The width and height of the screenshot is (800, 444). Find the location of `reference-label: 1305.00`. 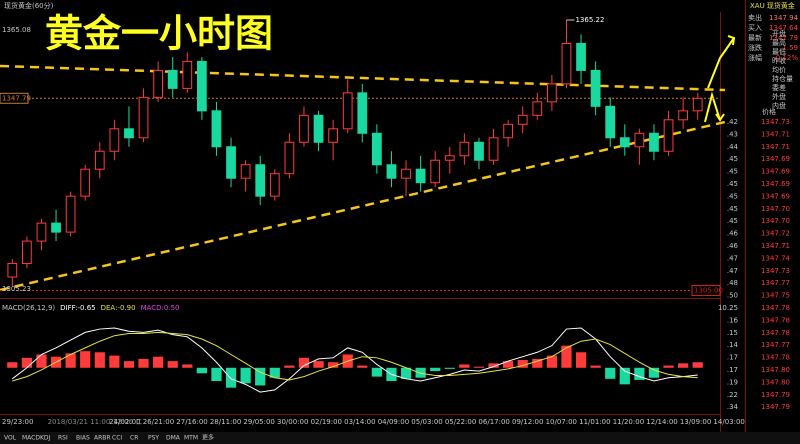

reference-label: 1305.00 is located at coordinates (708, 291).